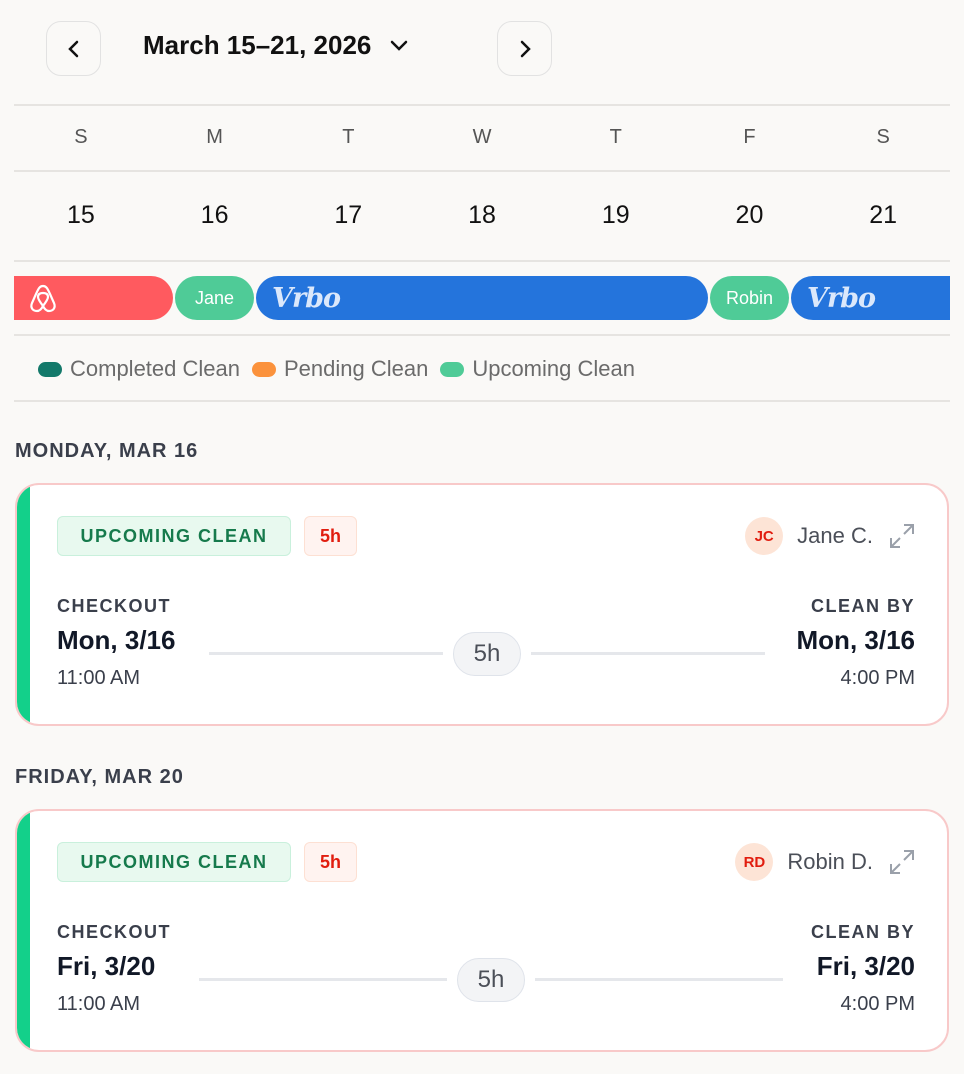  Describe the element at coordinates (93, 298) in the screenshot. I see `booking-airbnb` at that location.